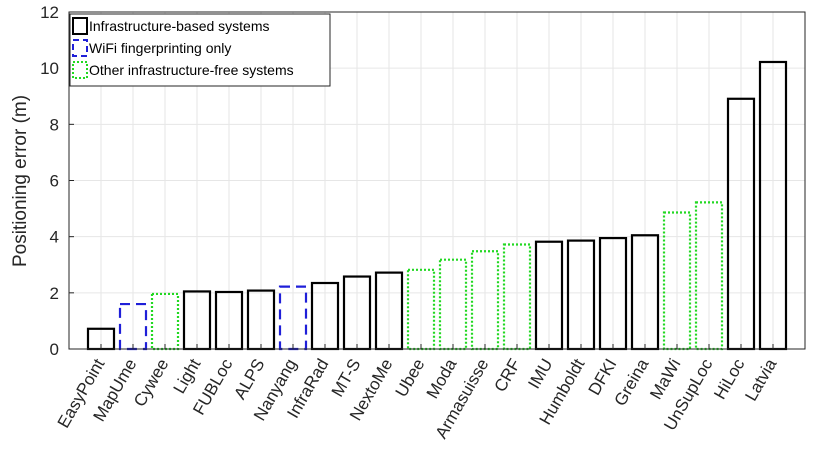 This screenshot has width=827, height=462. Describe the element at coordinates (160, 48) in the screenshot. I see `legend-label-wifi: WiFi fingerprinting only` at that location.